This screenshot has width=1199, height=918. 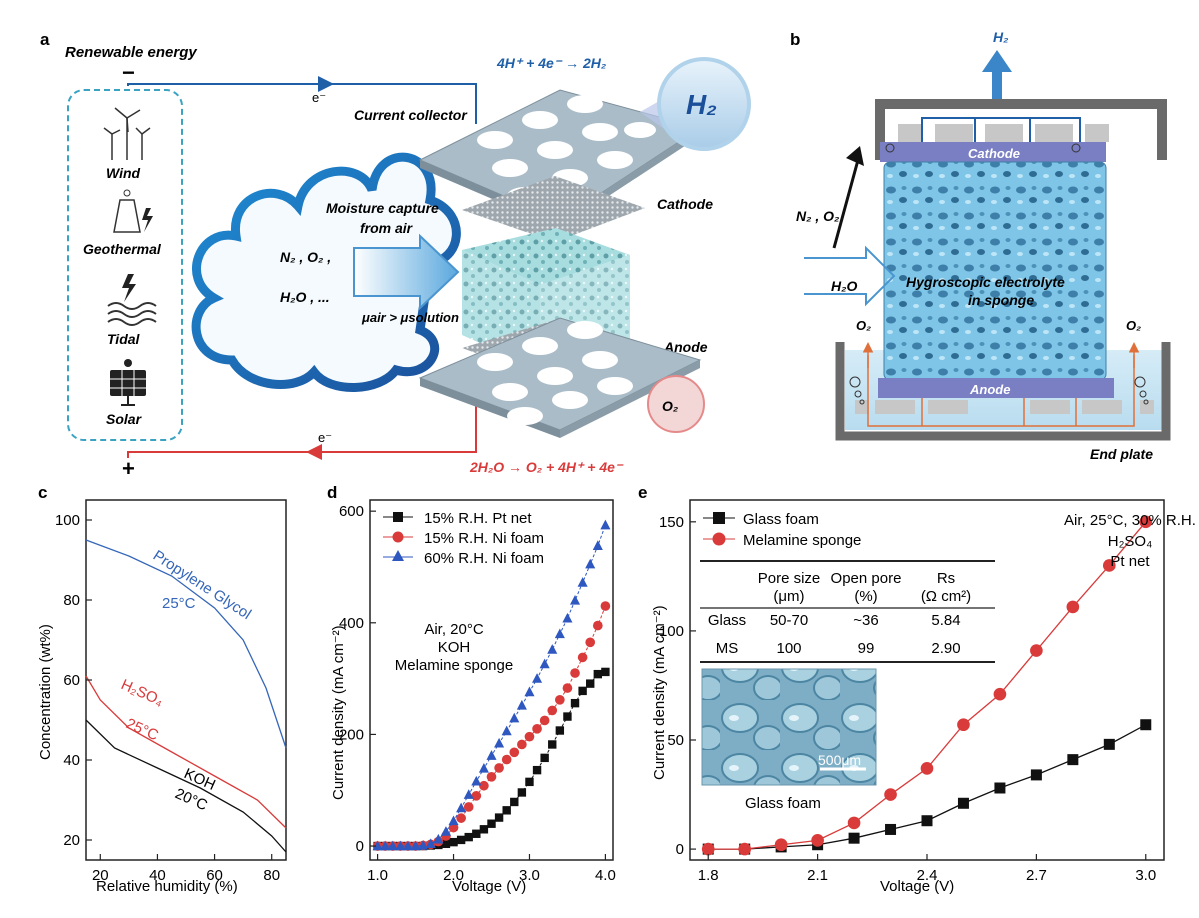 What do you see at coordinates (1036, 875) in the screenshot?
I see `x-tick-label: 2.7` at bounding box center [1036, 875].